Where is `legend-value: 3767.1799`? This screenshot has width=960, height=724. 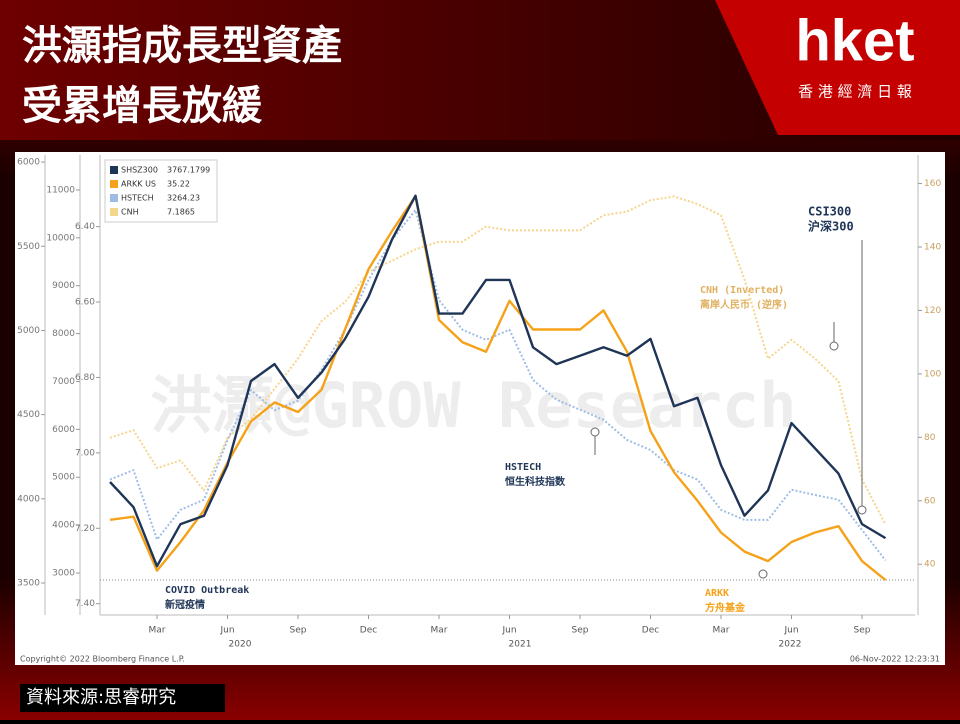
legend-value: 3767.1799 is located at coordinates (188, 170).